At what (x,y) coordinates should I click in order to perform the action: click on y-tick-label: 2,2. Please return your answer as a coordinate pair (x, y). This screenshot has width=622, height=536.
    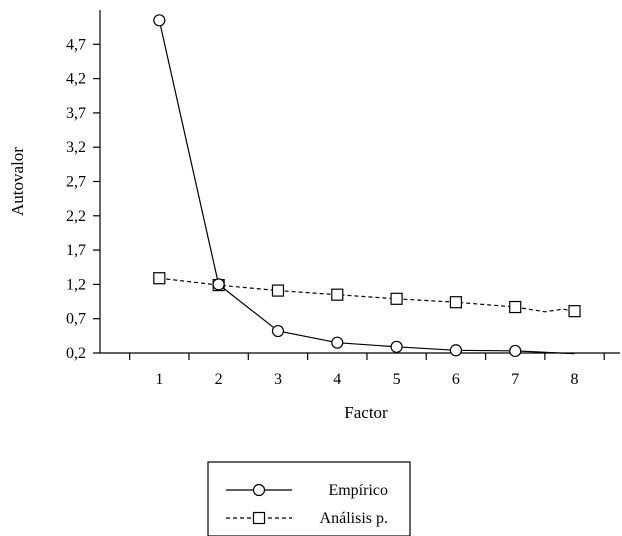
    Looking at the image, I should click on (76, 216).